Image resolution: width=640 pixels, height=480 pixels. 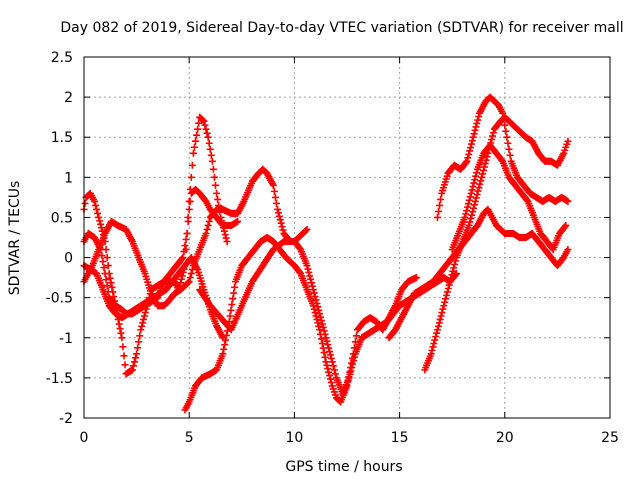 I want to click on y-tick-label: 2, so click(x=68, y=98).